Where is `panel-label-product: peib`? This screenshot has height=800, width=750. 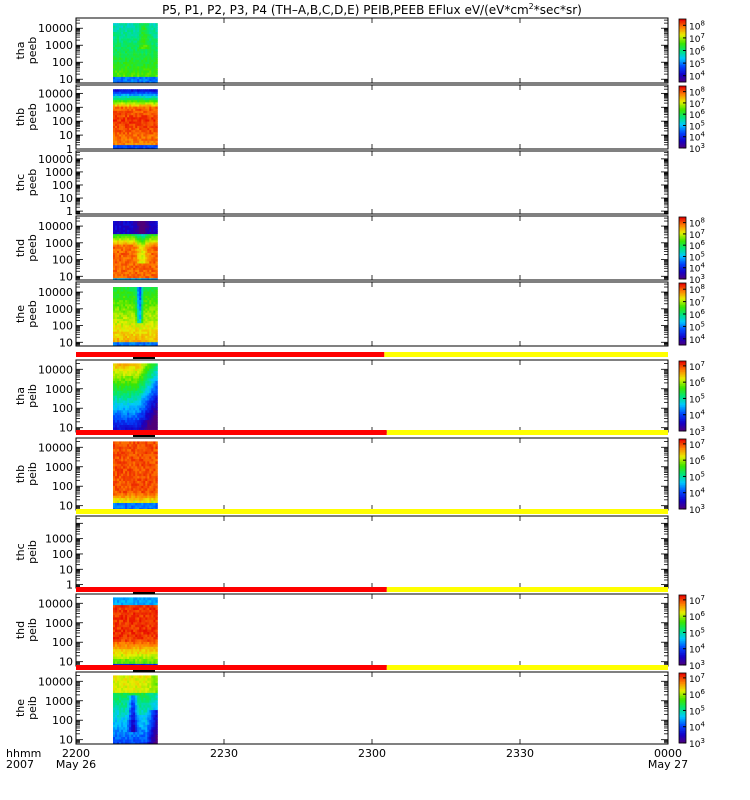 panel-label-product: peib is located at coordinates (32, 474).